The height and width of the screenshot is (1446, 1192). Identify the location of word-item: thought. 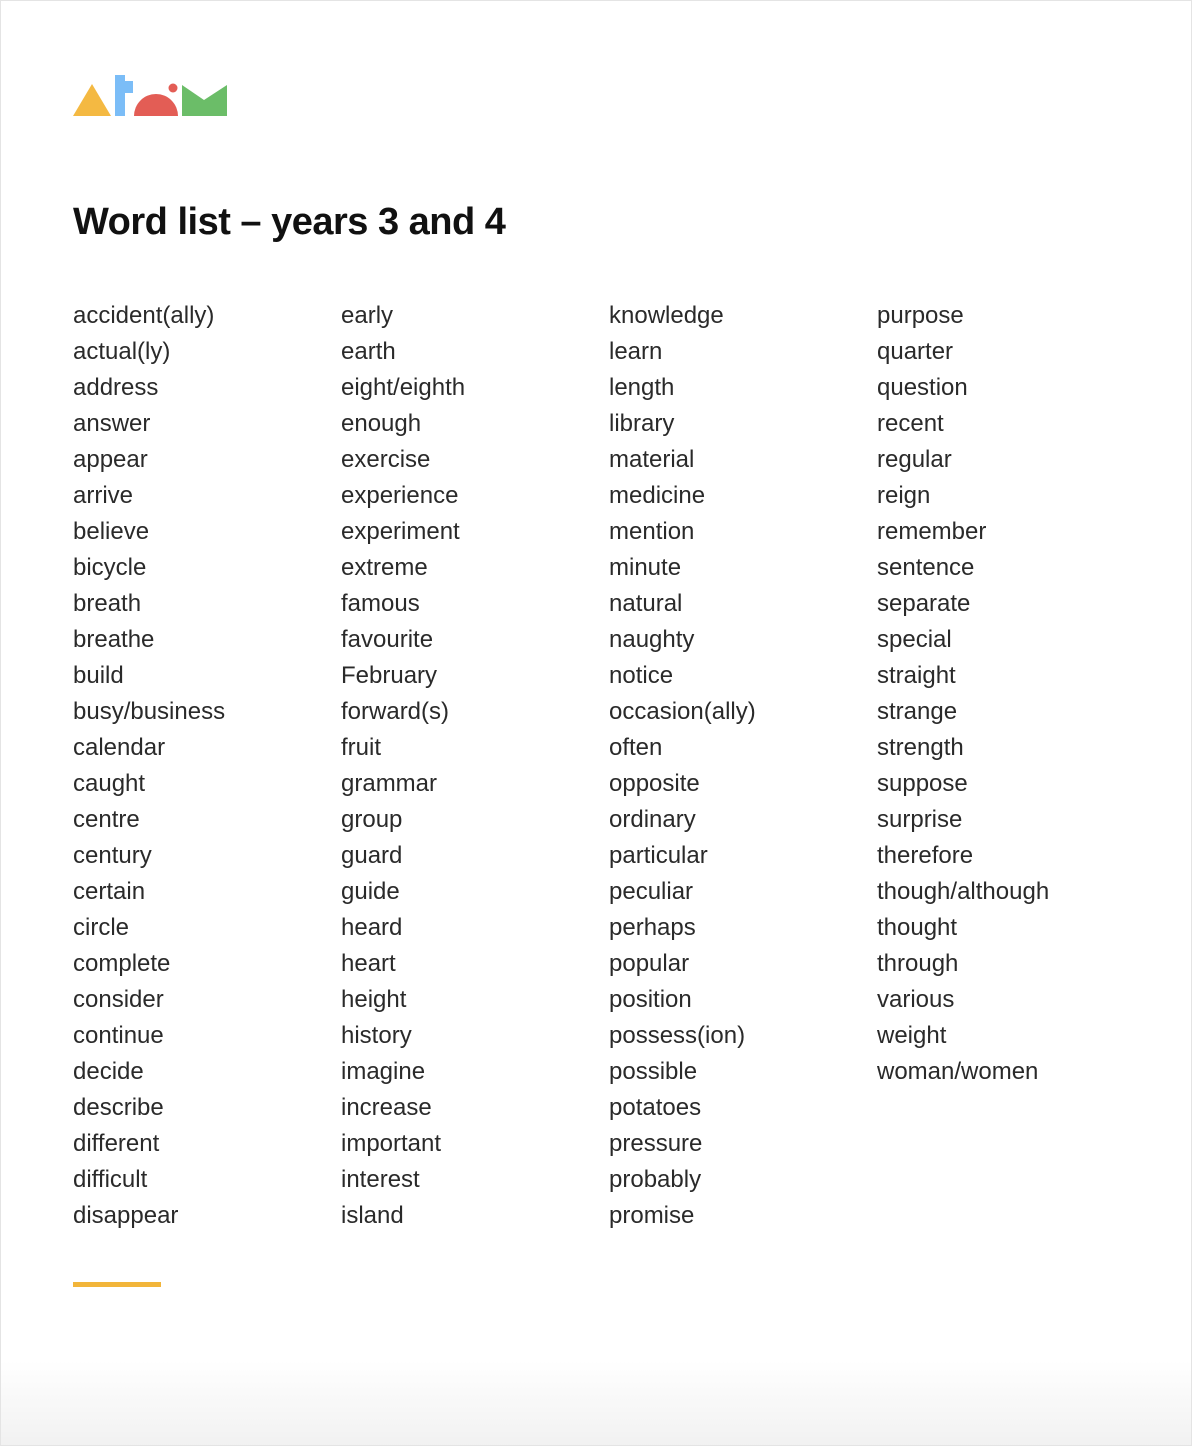
(917, 927).